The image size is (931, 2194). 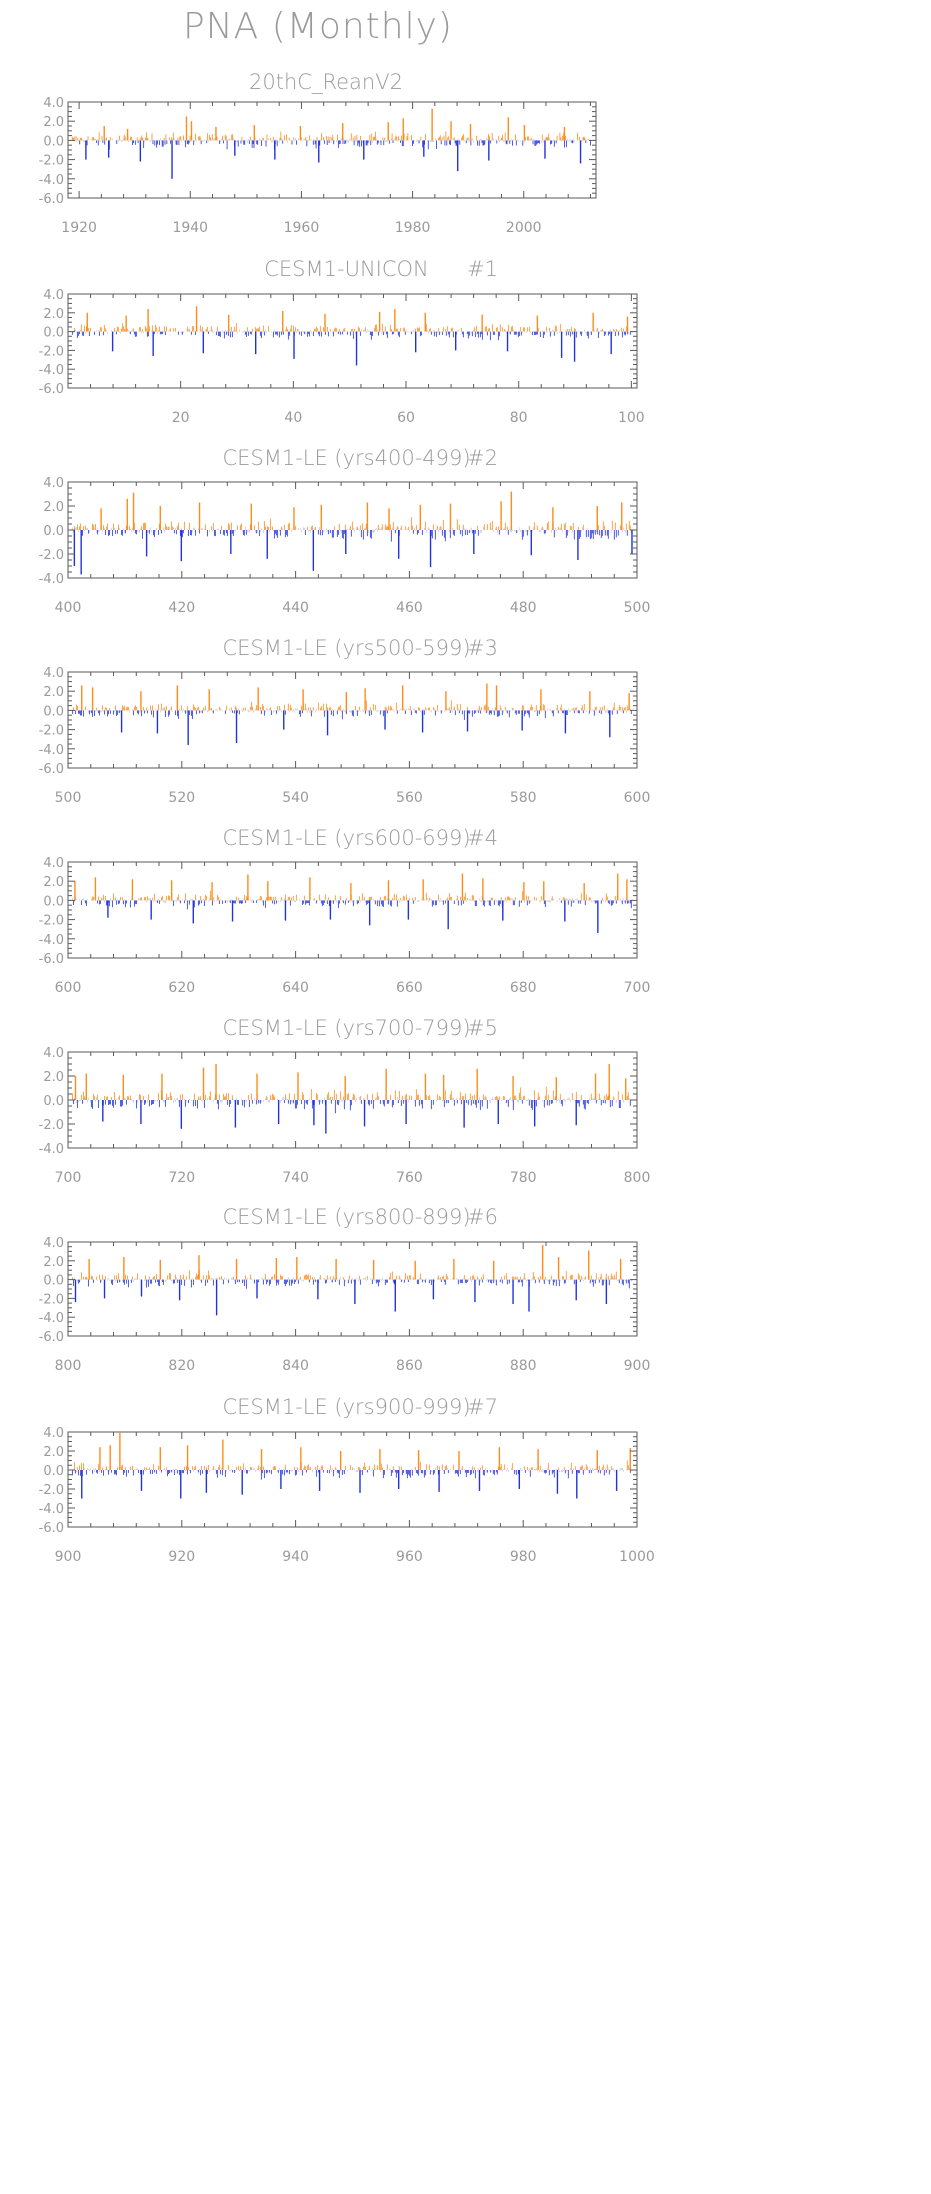 I want to click on x-tick-label: 600, so click(x=68, y=988).